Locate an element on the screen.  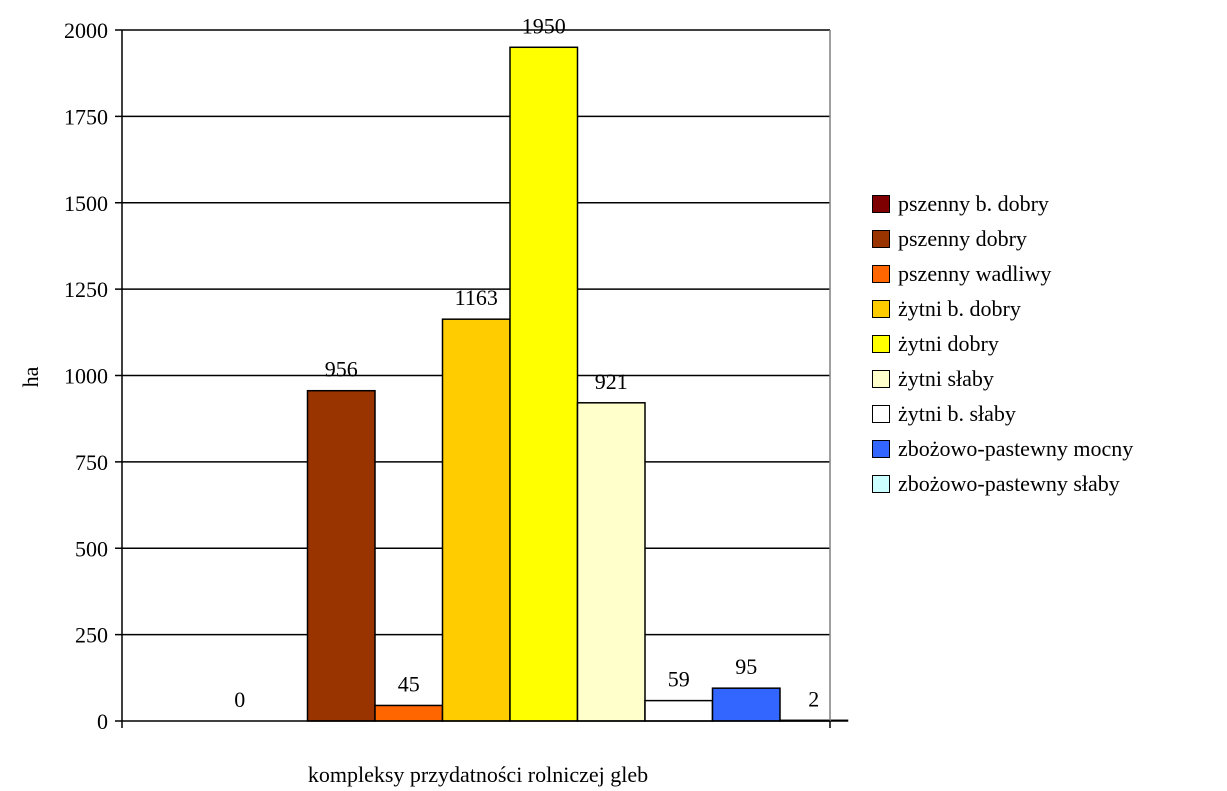
legend-item: pszenny b. dobry is located at coordinates (1002, 203).